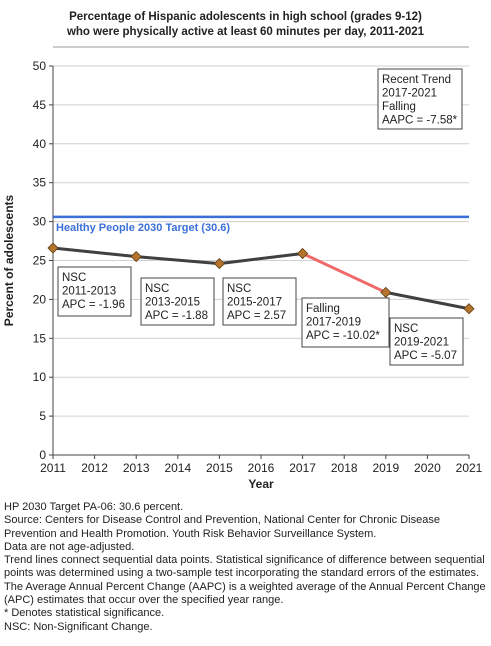  Describe the element at coordinates (94, 252) in the screenshot. I see `trend-segment-2011-2013` at that location.